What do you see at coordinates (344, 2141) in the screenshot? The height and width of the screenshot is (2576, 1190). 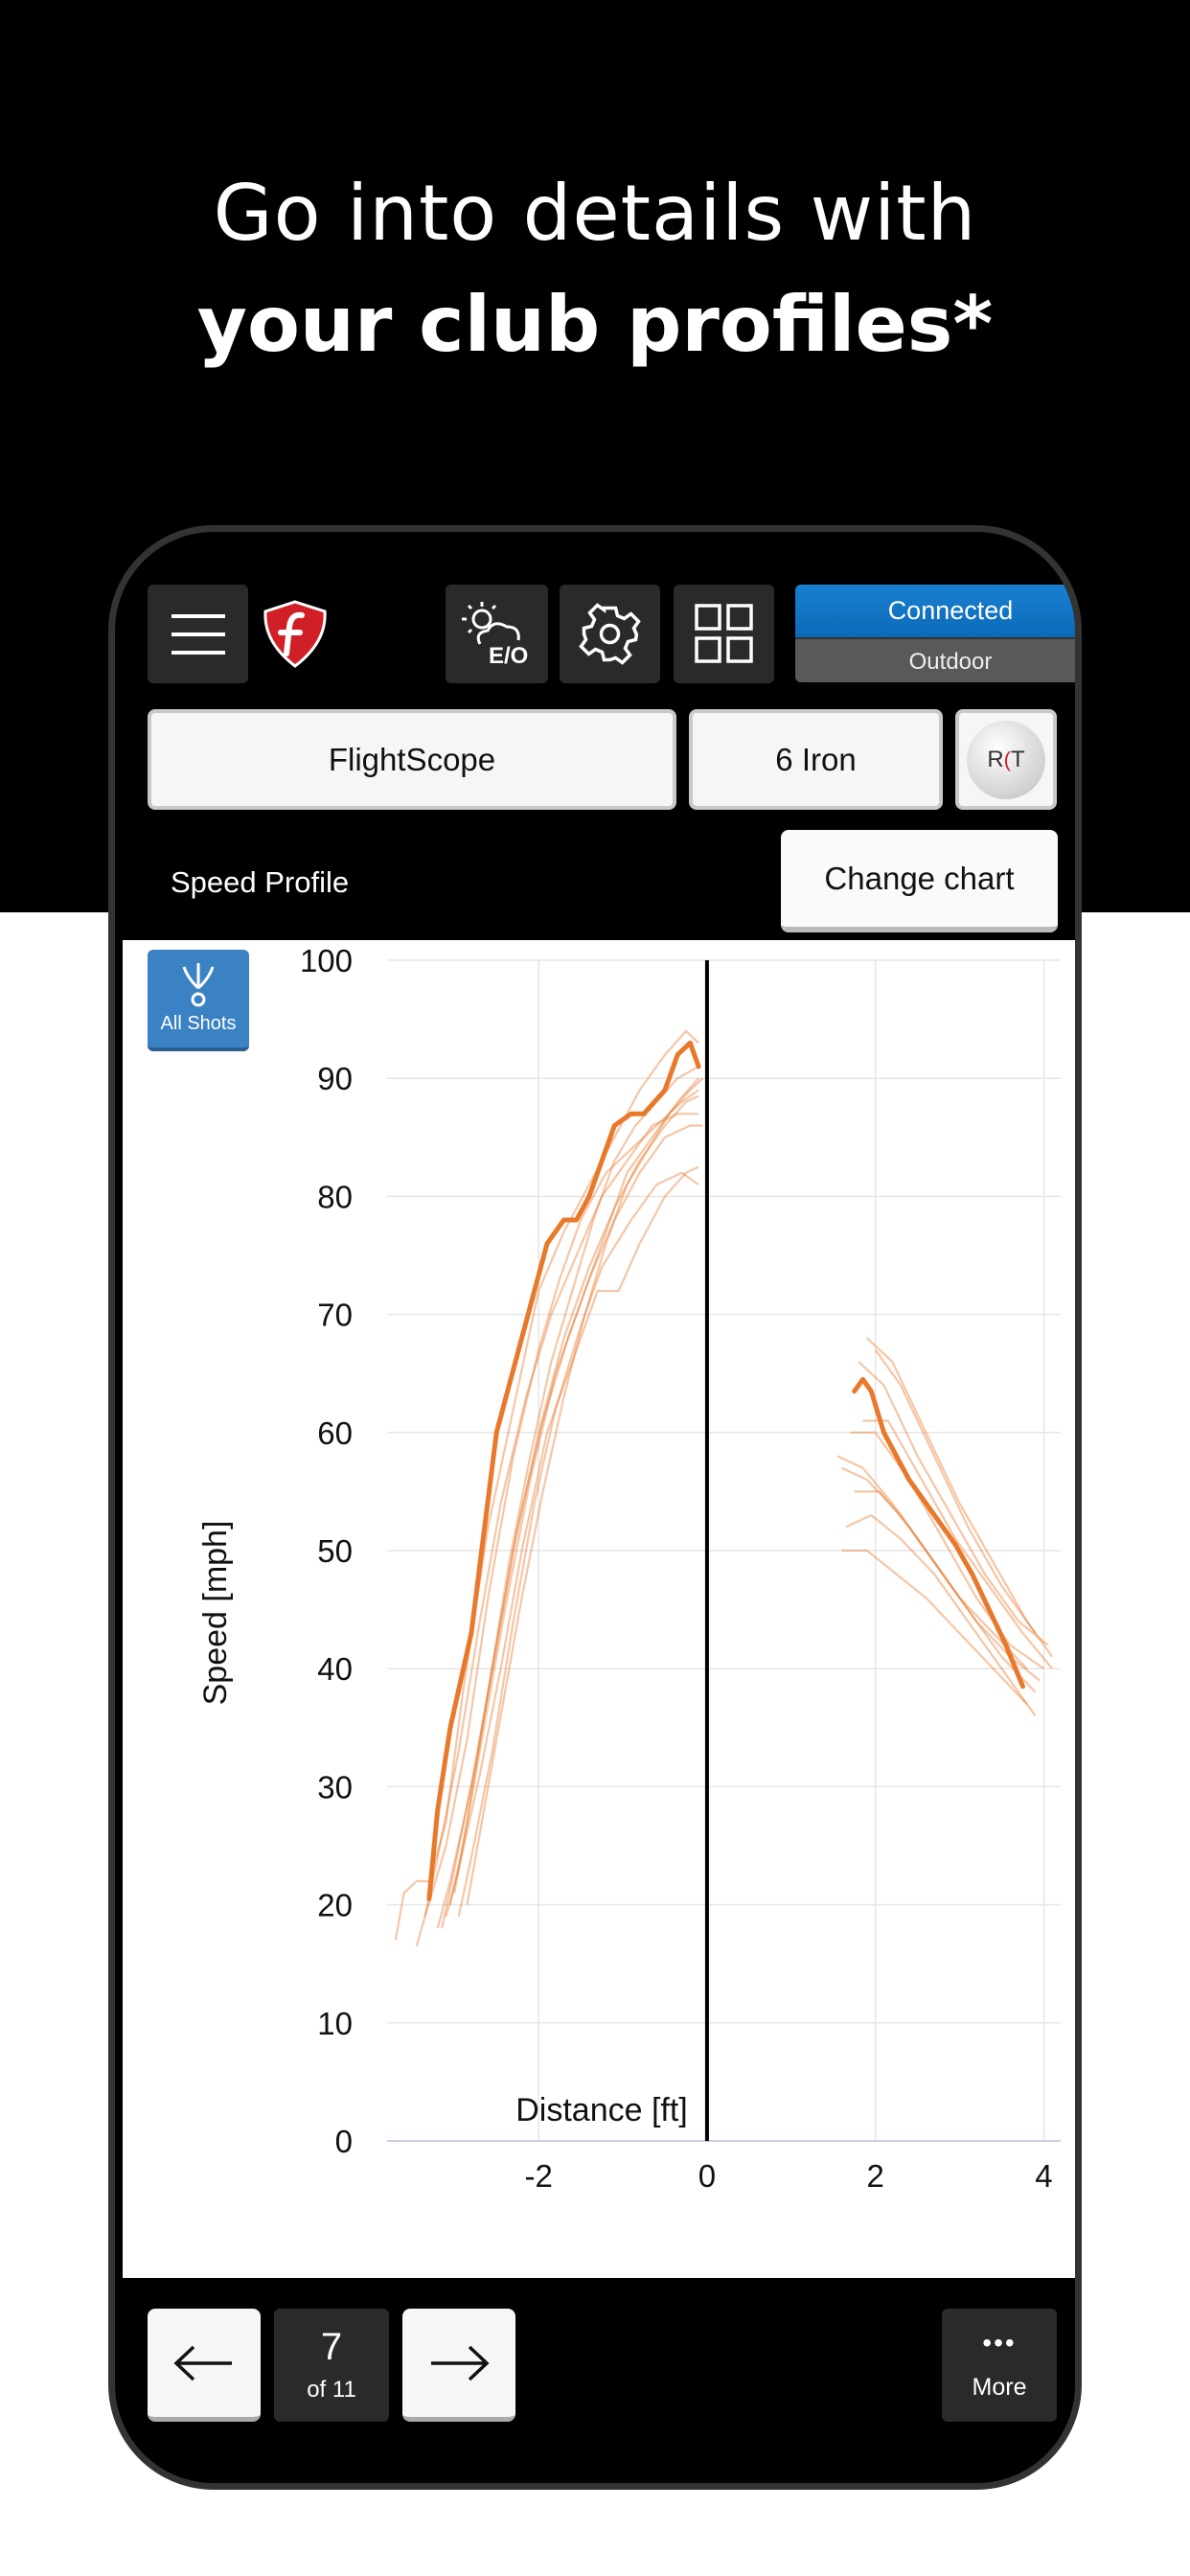 I see `y-tick-label: 0` at bounding box center [344, 2141].